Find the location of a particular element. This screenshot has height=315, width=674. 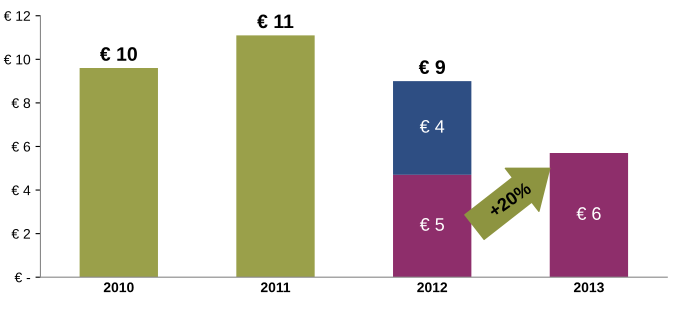

y-tick-label: € - is located at coordinates (22, 277).